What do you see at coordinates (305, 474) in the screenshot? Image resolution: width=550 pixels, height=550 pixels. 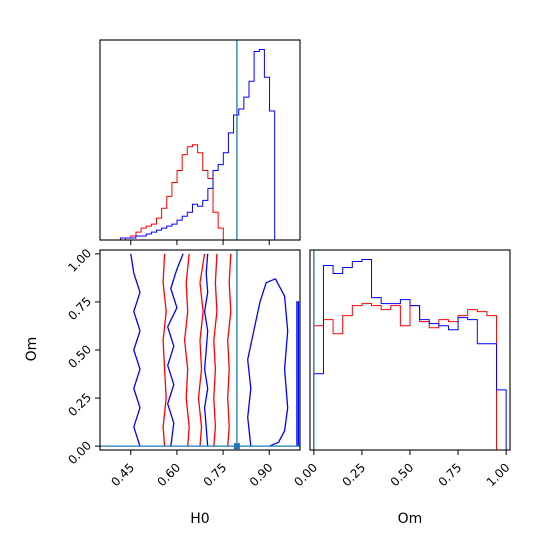 I see `om-hist-xtick-label: 0.00` at bounding box center [305, 474].